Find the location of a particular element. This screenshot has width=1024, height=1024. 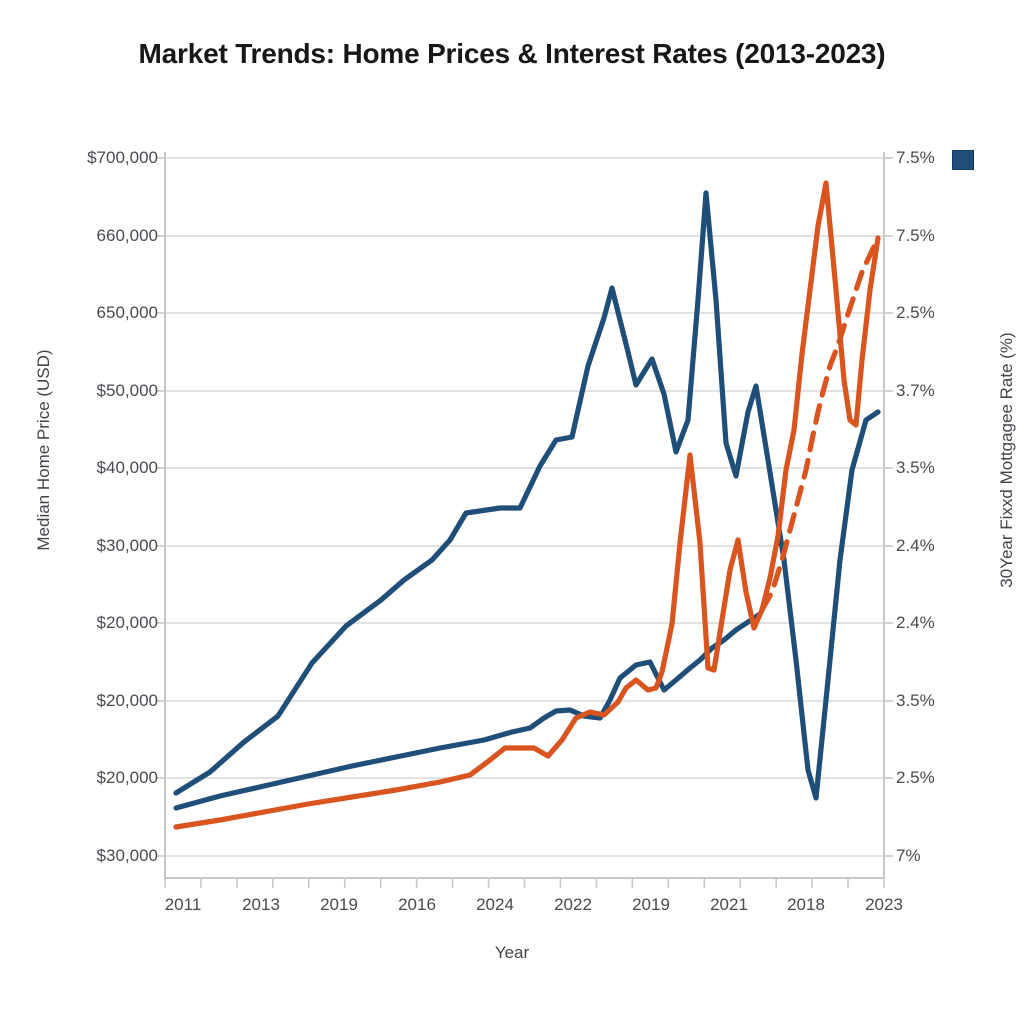

y-axis-right-labels: 7.5% 7.5% 2.5% 3.7% 3.5% 2.4% 2.4% 3.5% 2.5% 7% is located at coordinates (956, 512).